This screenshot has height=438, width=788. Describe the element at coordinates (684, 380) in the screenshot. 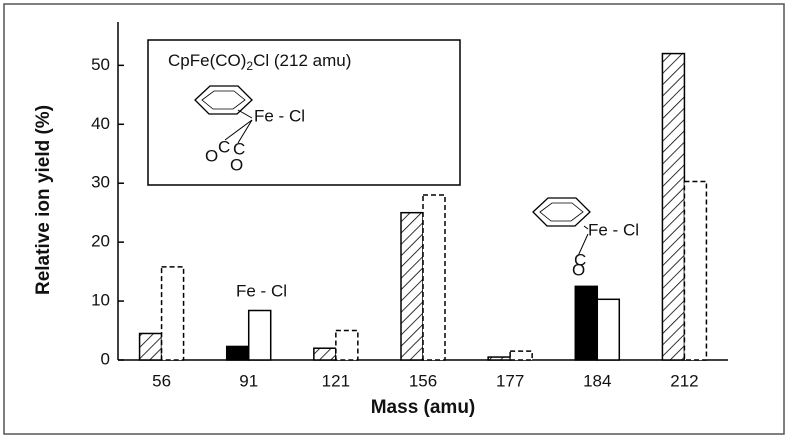

I see `x-tick-label: 212` at that location.